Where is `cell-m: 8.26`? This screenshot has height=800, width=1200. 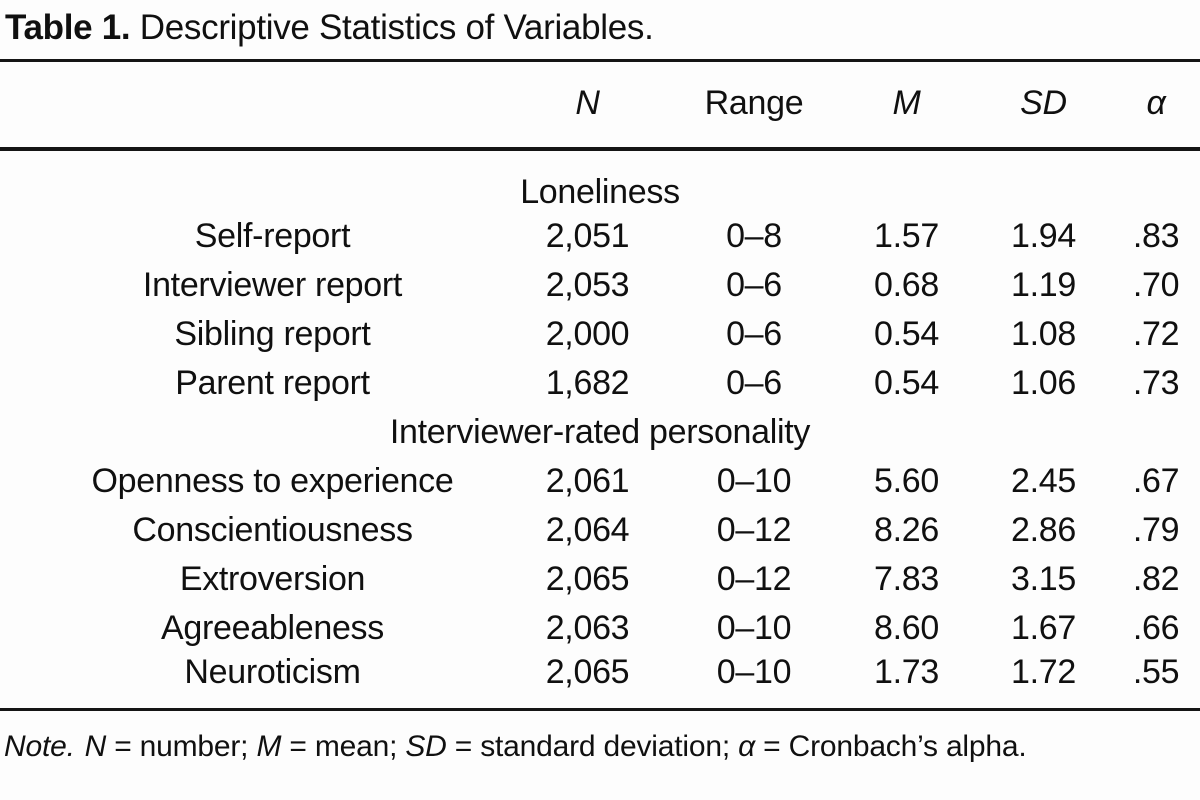
cell-m: 8.26 is located at coordinates (906, 530).